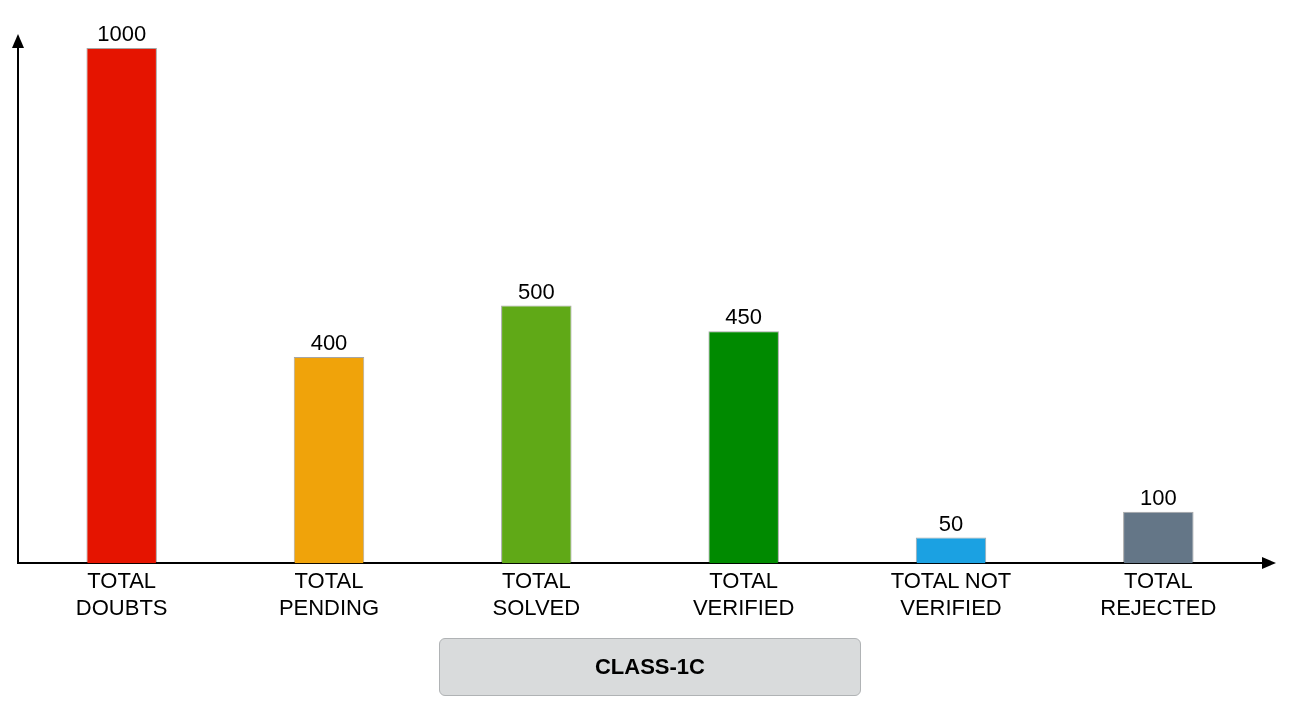 The width and height of the screenshot is (1300, 701). I want to click on x-tick-label: TOTAL PENDING, so click(329, 594).